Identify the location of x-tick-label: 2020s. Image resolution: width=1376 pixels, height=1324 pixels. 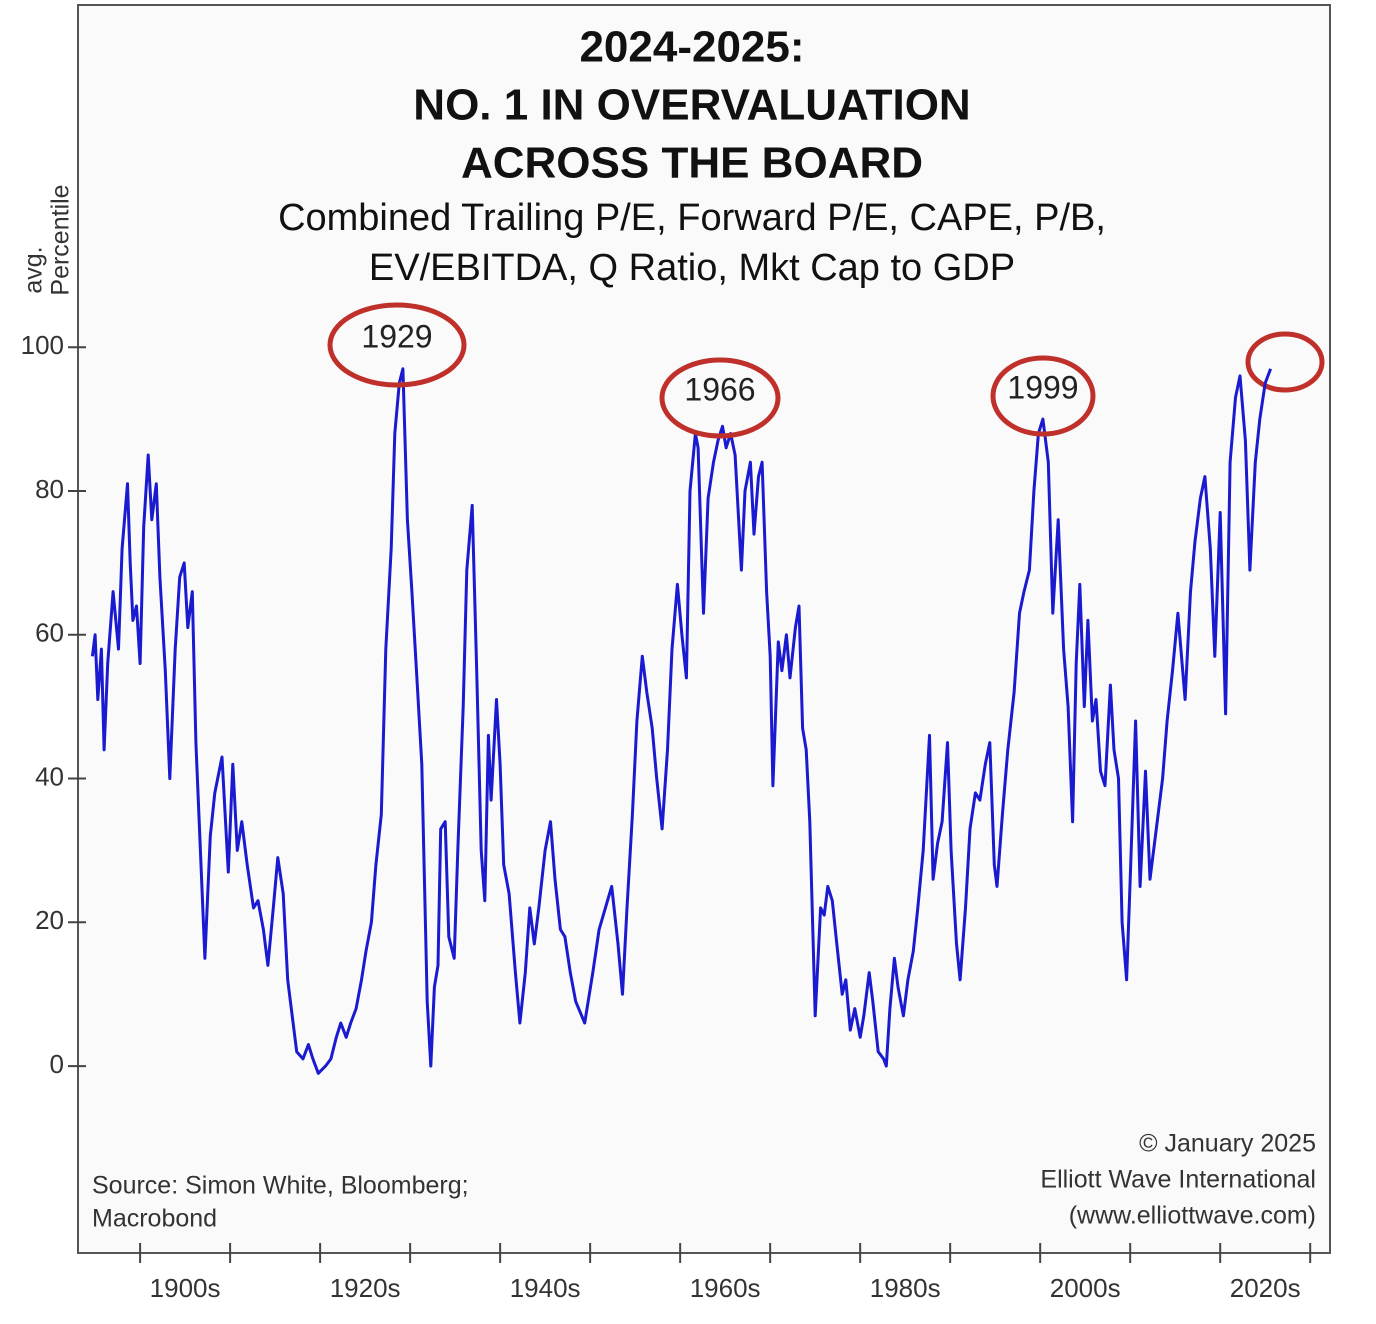
(1265, 1288).